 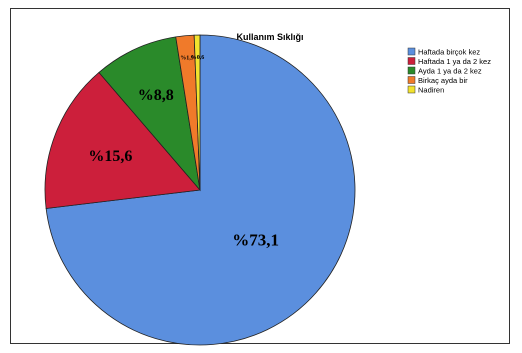 I want to click on slice-label-2: %15,6, so click(x=110, y=156).